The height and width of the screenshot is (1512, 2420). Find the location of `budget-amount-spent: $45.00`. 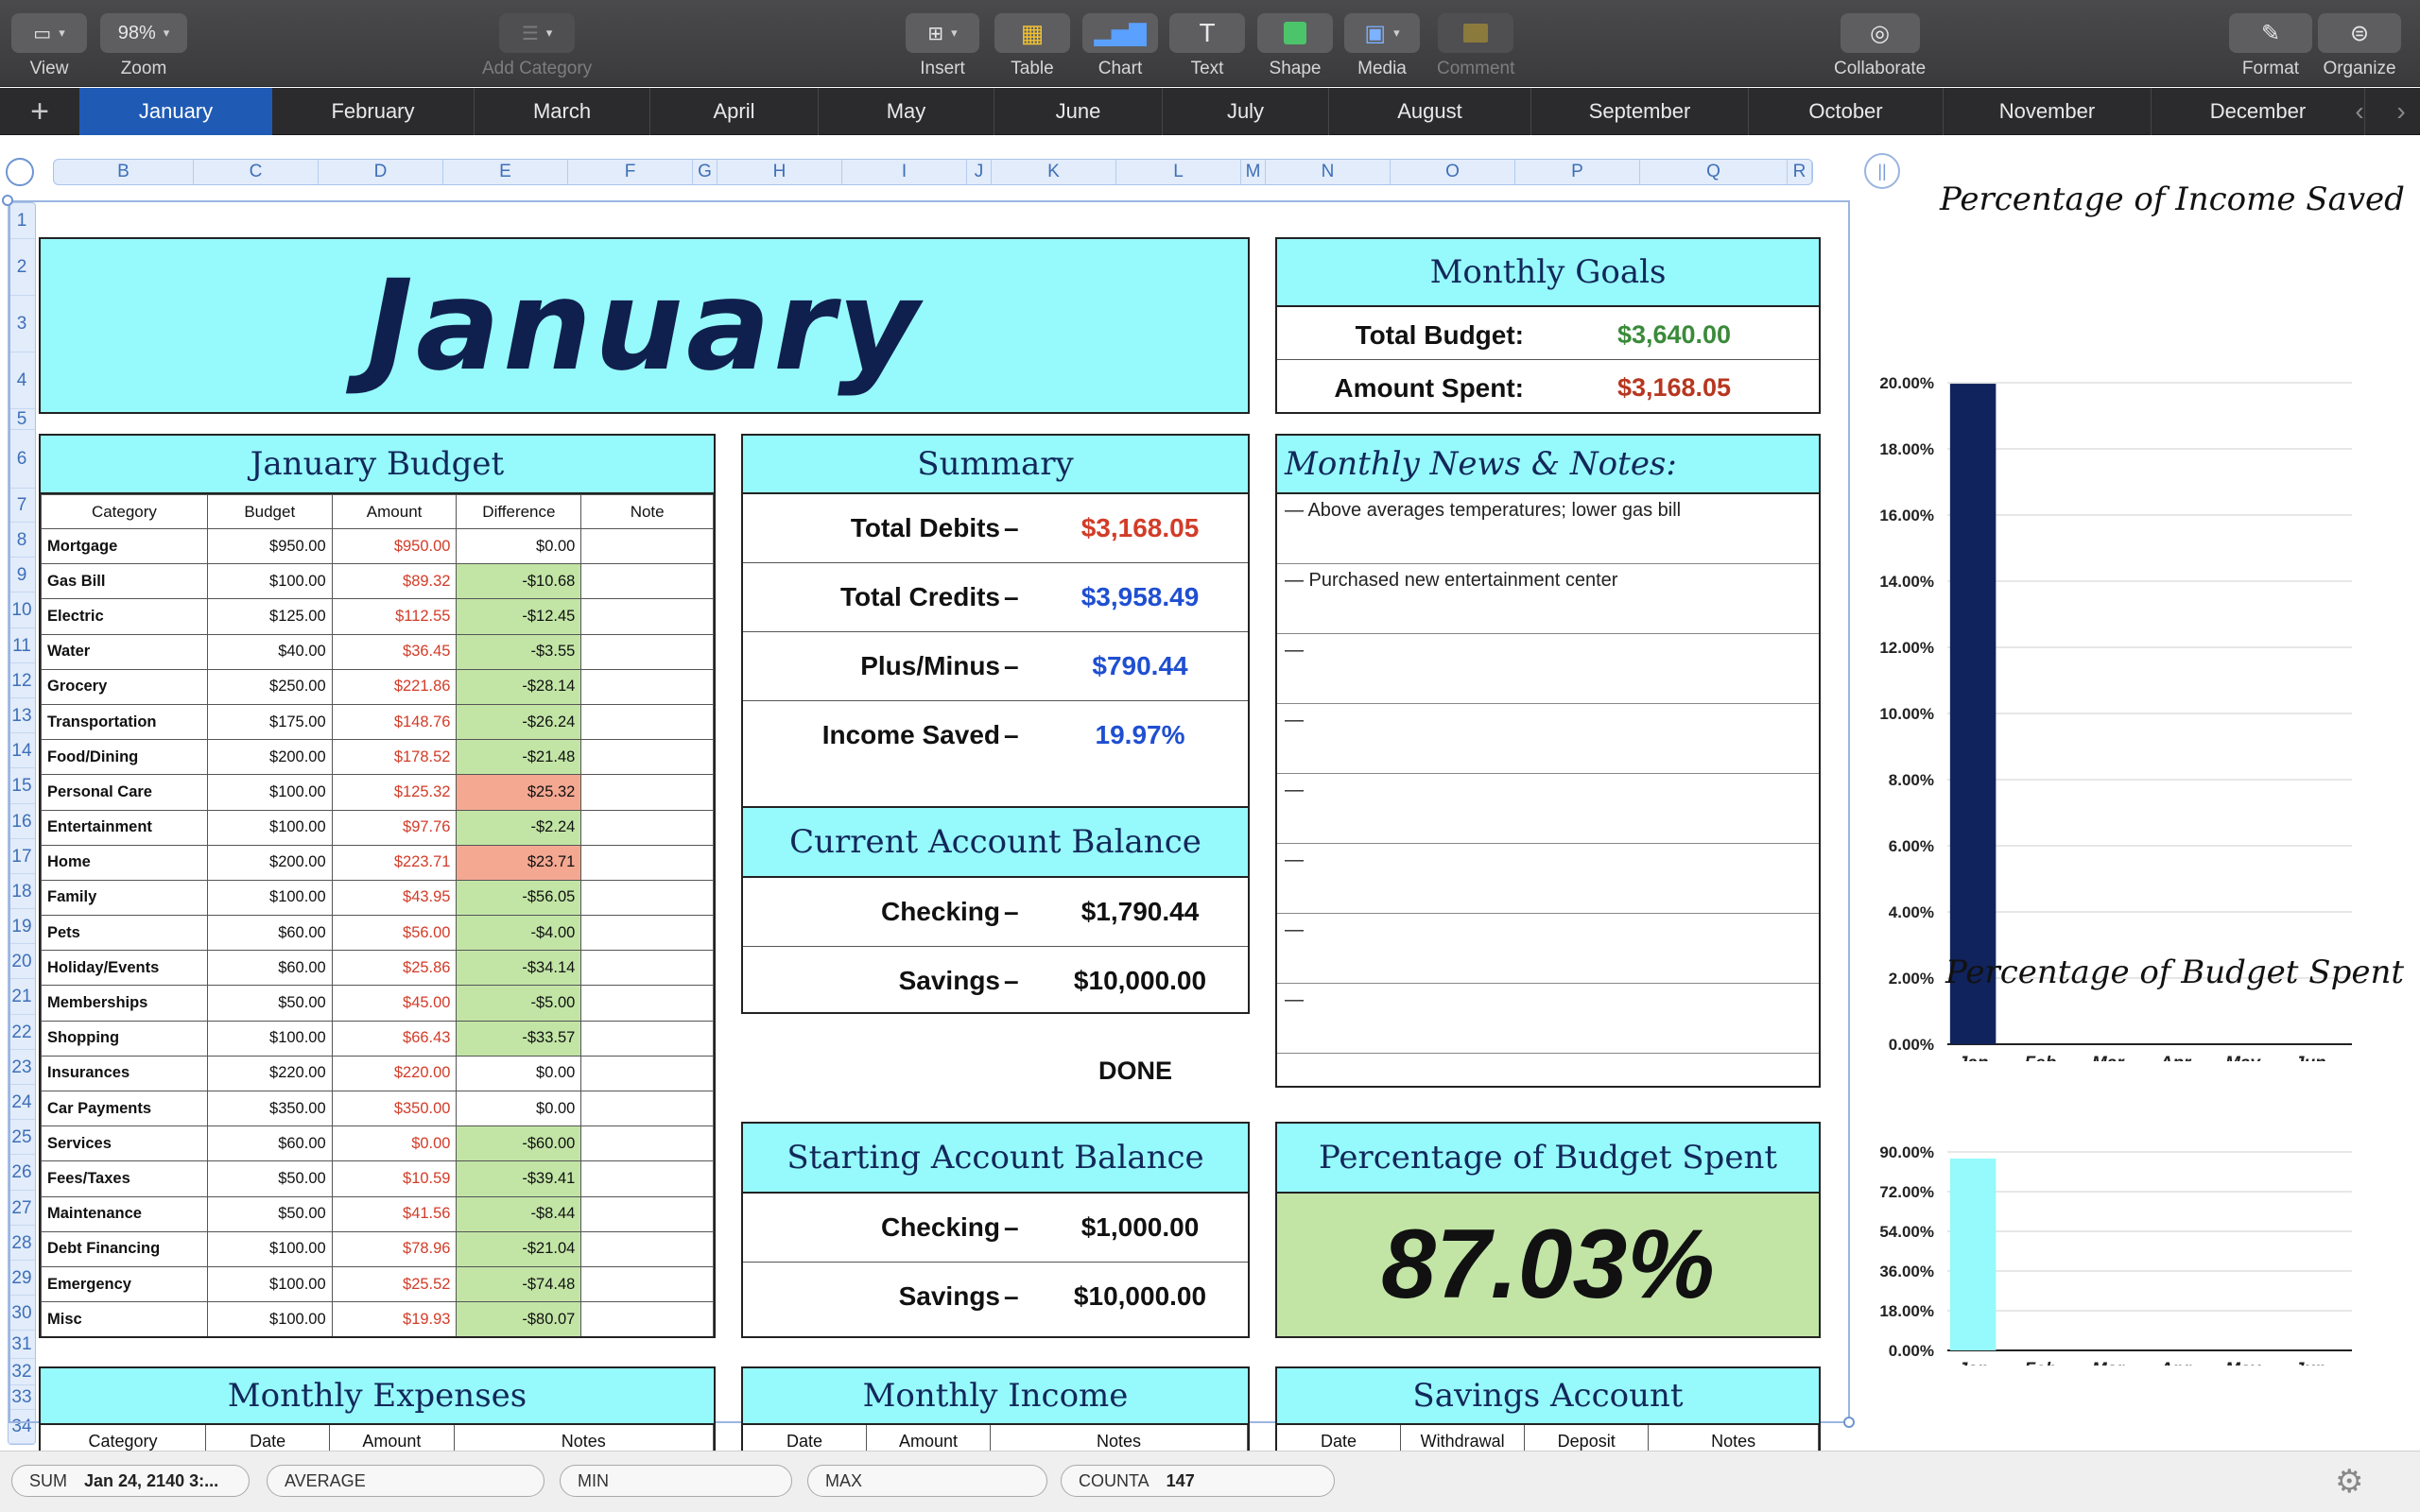

budget-amount-spent: $45.00 is located at coordinates (394, 1003).